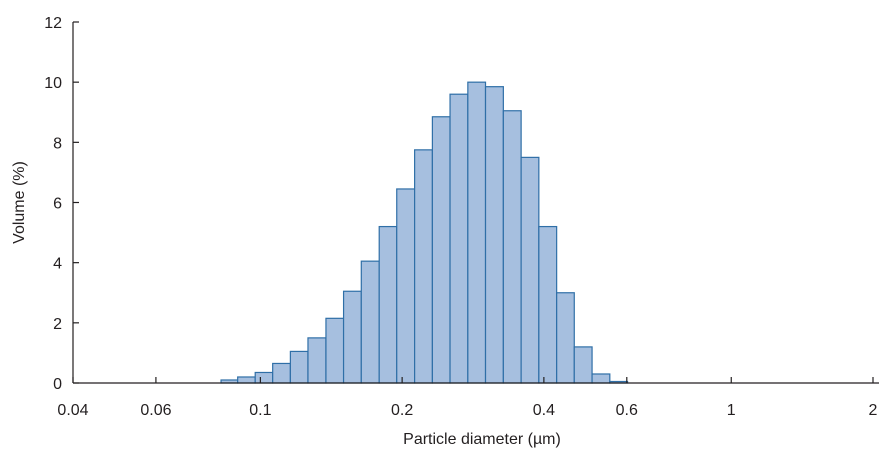 The image size is (883, 452). Describe the element at coordinates (260, 410) in the screenshot. I see `x-tick-label-2: 0.1` at that location.